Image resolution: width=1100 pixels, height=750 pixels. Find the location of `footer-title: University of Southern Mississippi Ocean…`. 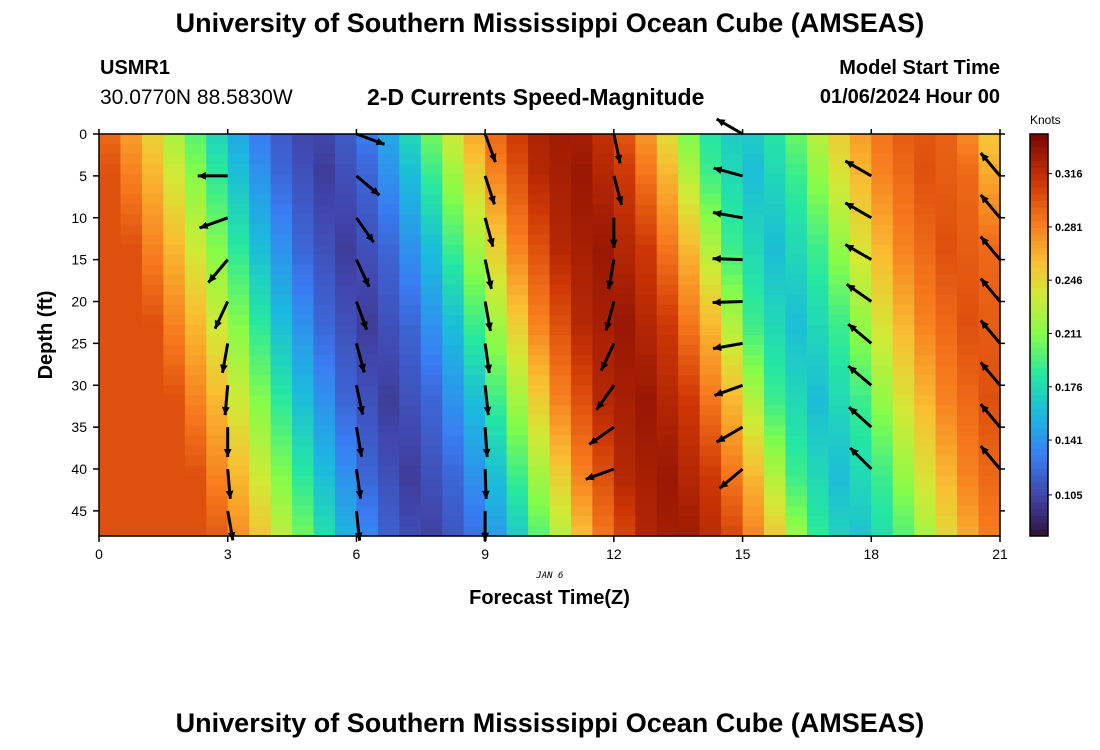

footer-title: University of Southern Mississippi Ocean… is located at coordinates (550, 723).